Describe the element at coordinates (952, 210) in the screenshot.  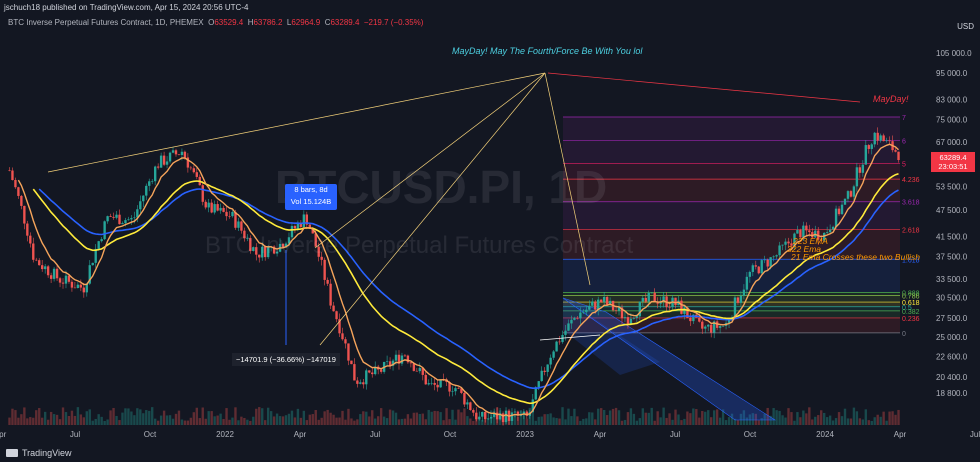
I see `y-tick-7: 47 500.0` at that location.